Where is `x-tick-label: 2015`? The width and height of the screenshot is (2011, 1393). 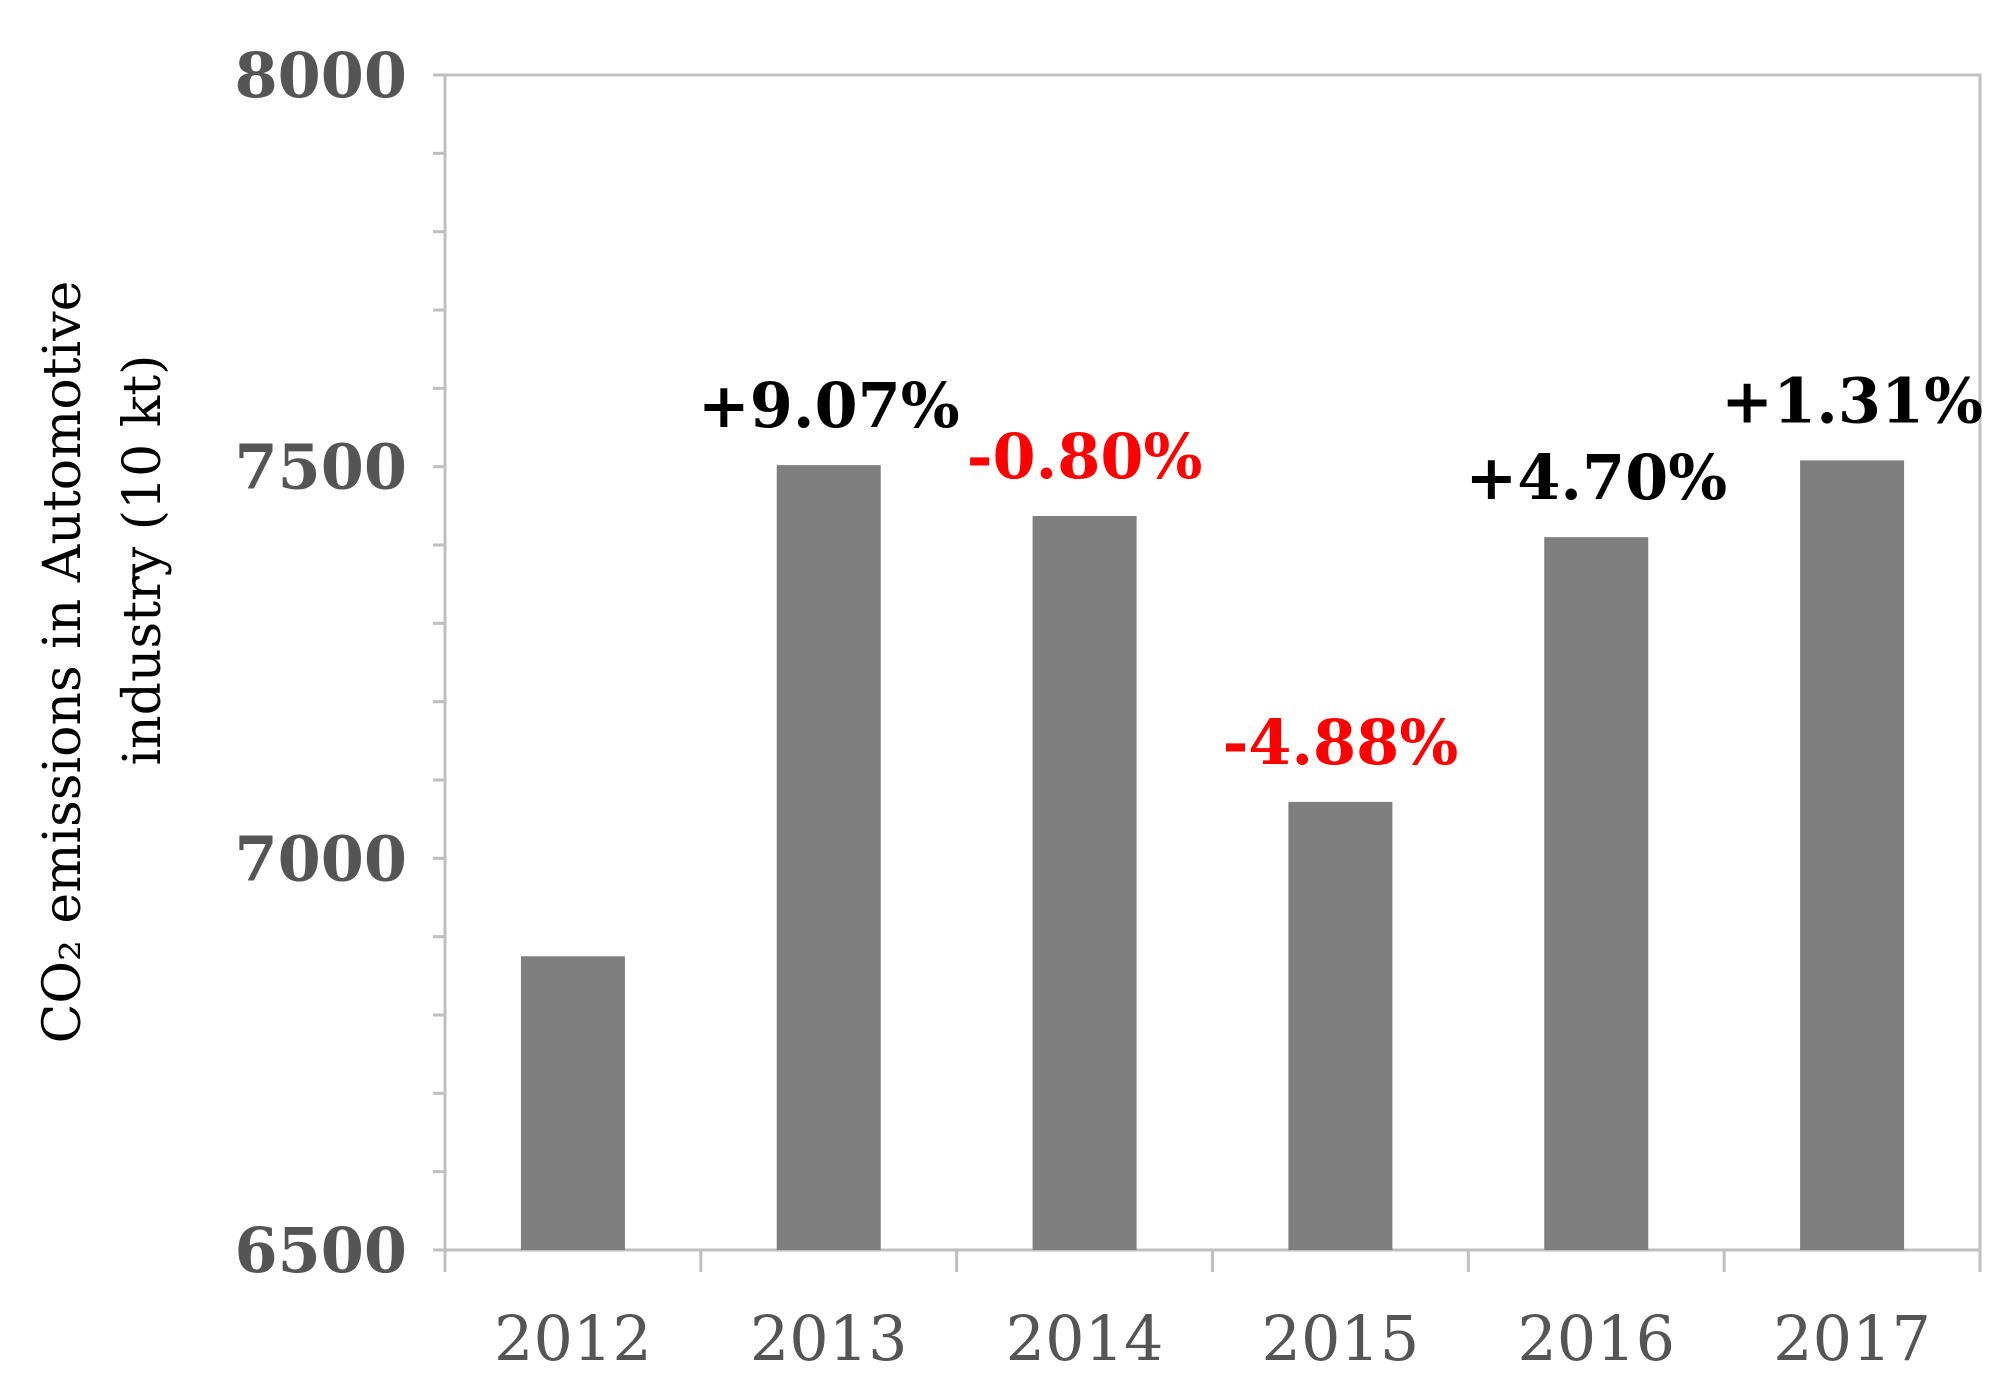
x-tick-label: 2015 is located at coordinates (1341, 1338).